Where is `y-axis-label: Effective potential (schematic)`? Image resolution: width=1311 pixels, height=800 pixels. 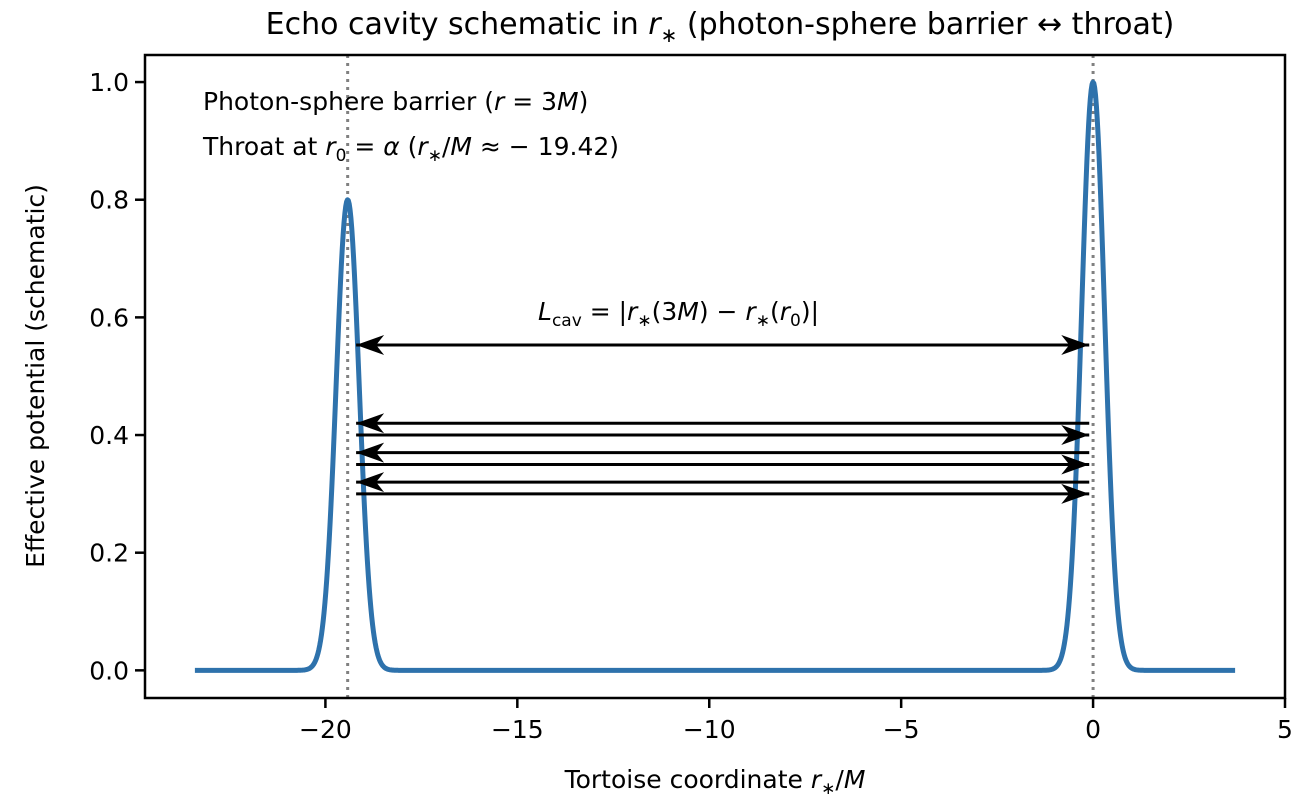
y-axis-label: Effective potential (schematic) is located at coordinates (35, 376).